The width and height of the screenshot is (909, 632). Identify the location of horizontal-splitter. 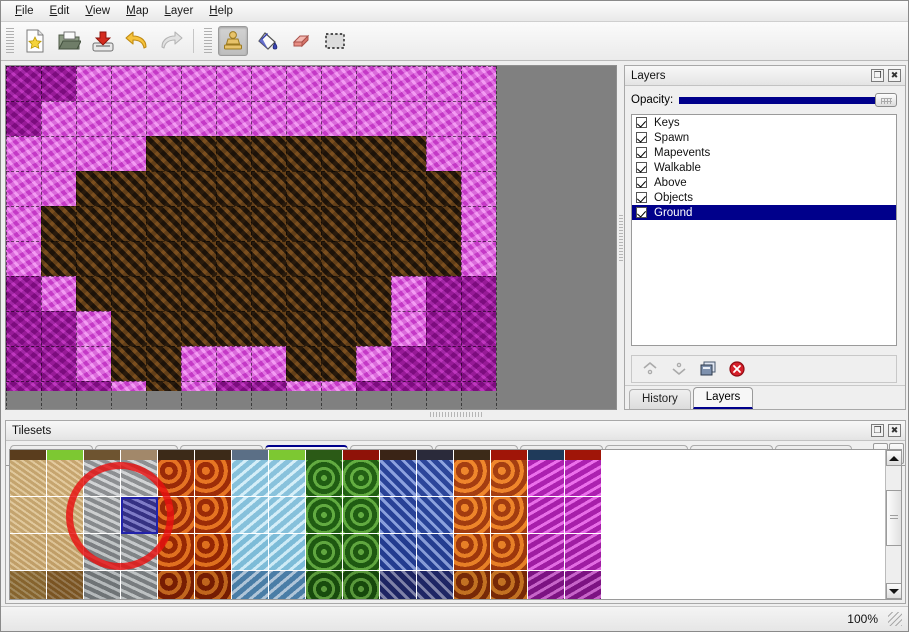
(311, 414).